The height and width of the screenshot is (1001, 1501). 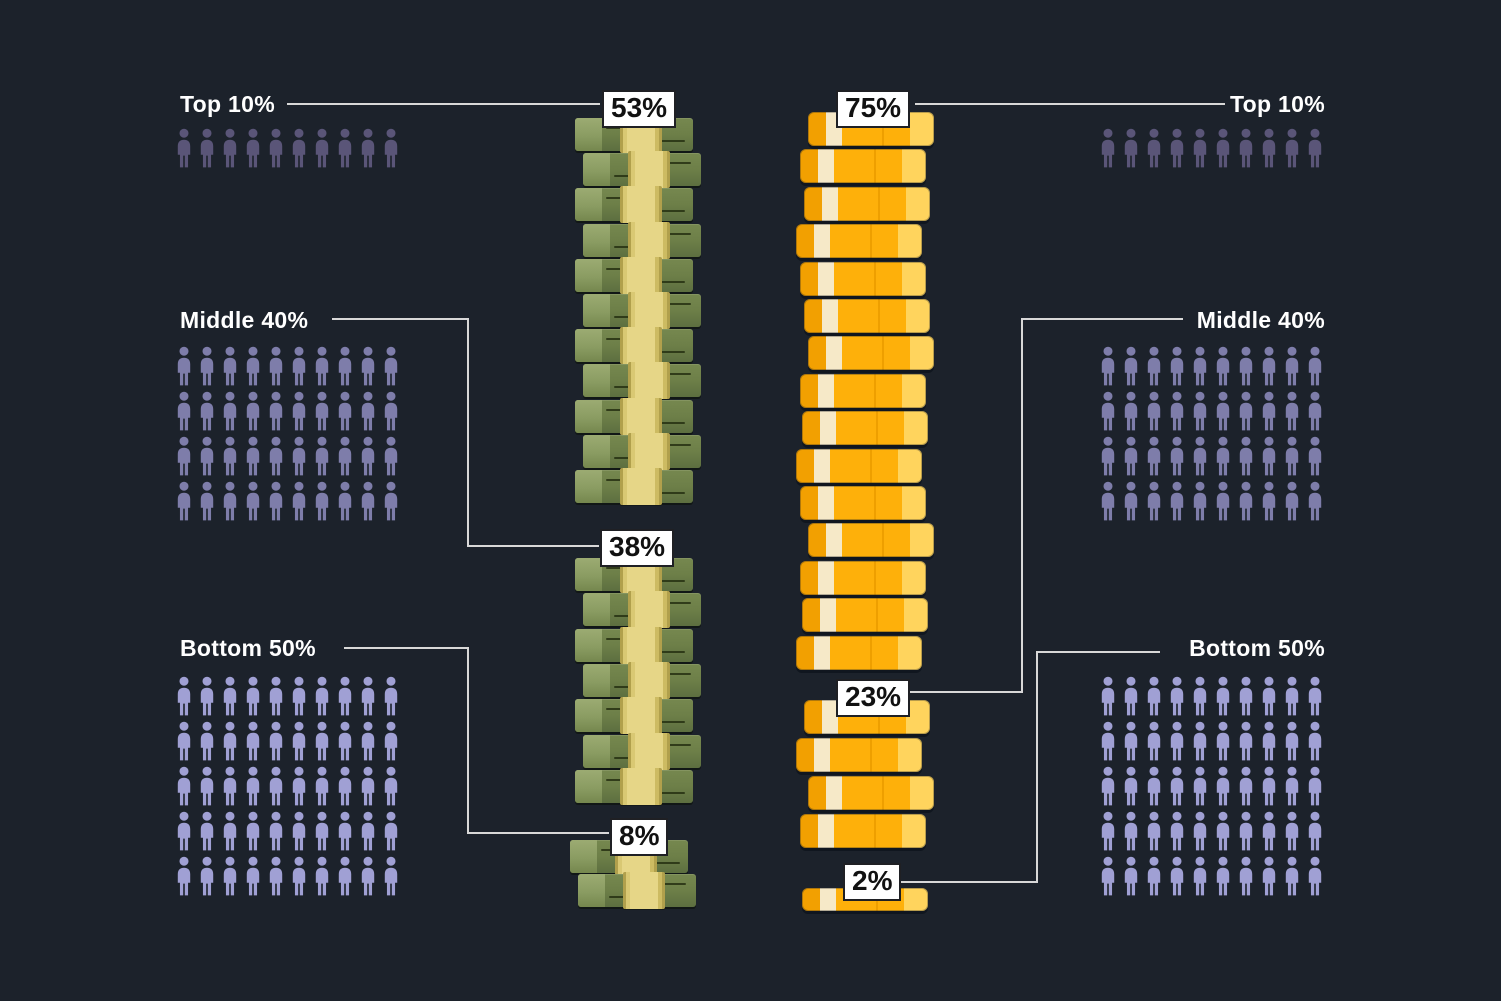 What do you see at coordinates (873, 109) in the screenshot?
I see `badge-gold-75: 75%` at bounding box center [873, 109].